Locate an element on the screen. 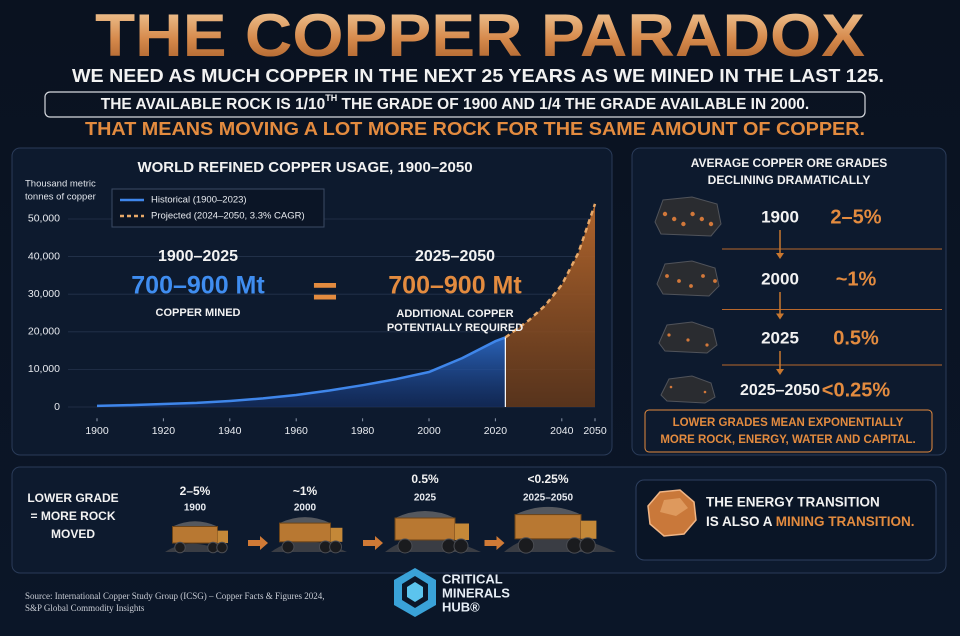 This screenshot has width=960, height=636. transition-text: THE ENERGY TRANSITION is located at coordinates (793, 502).